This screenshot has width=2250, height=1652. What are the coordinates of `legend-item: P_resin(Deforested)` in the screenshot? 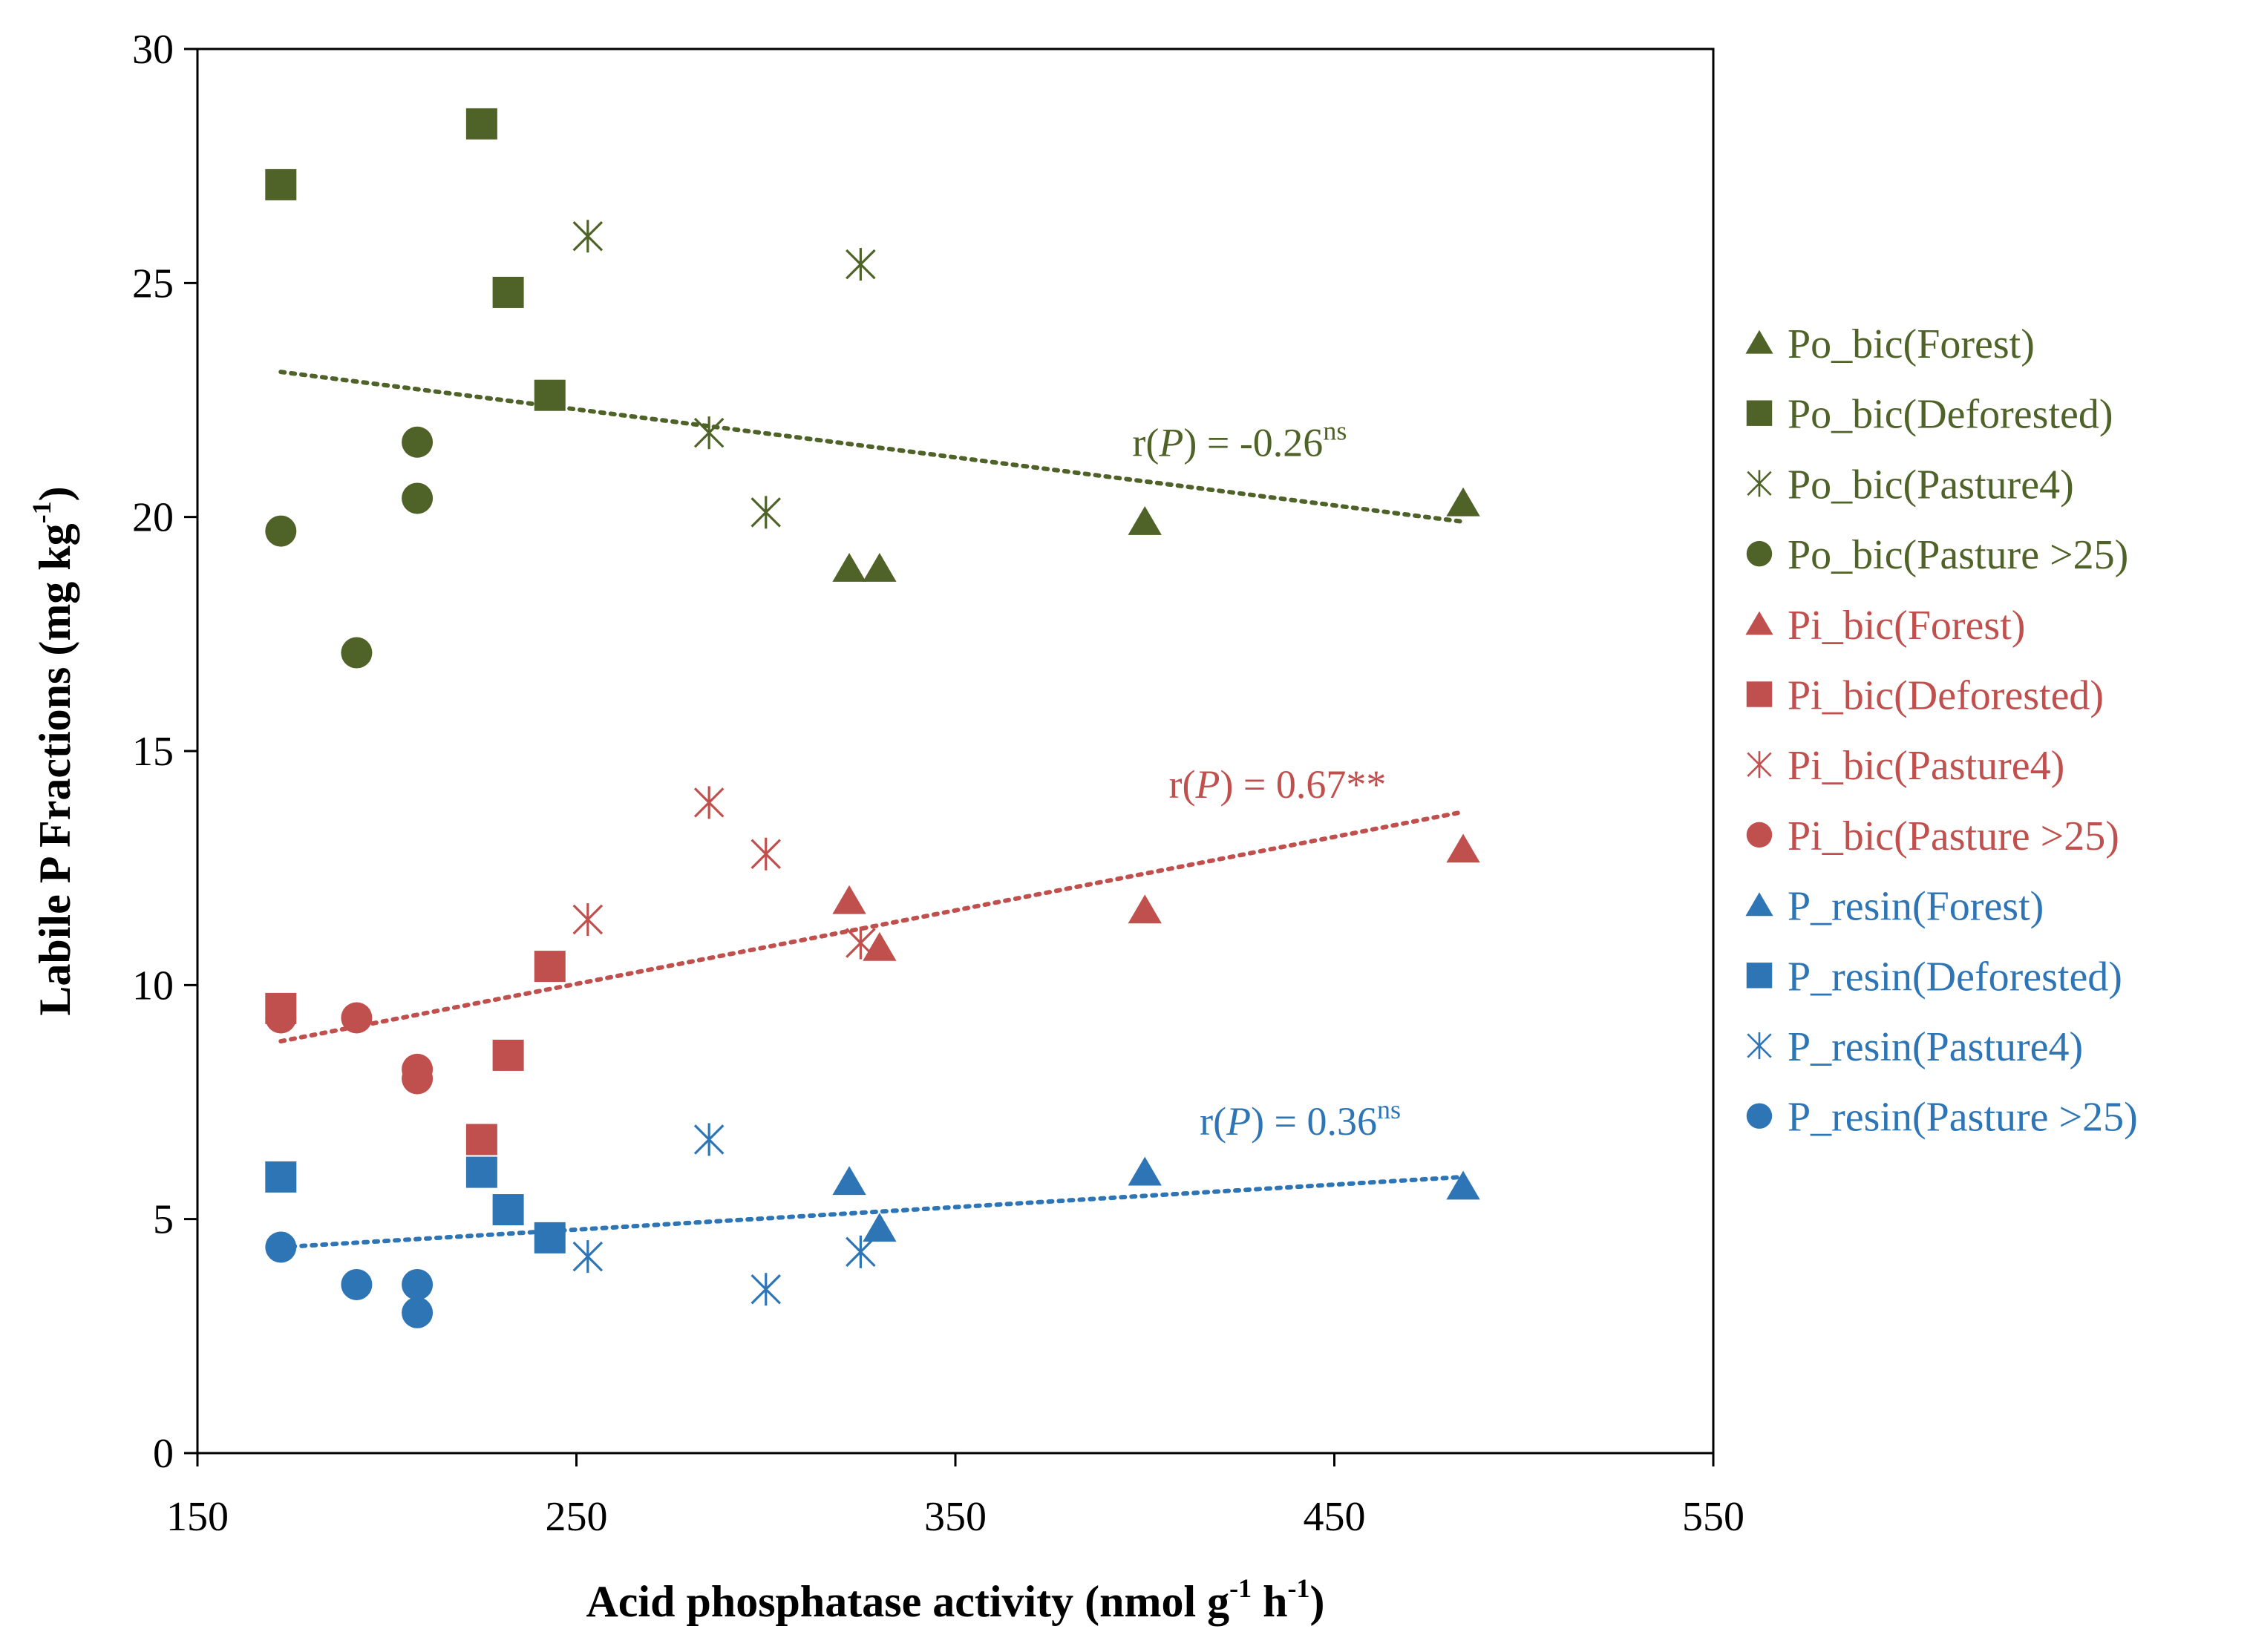 It's located at (1934, 977).